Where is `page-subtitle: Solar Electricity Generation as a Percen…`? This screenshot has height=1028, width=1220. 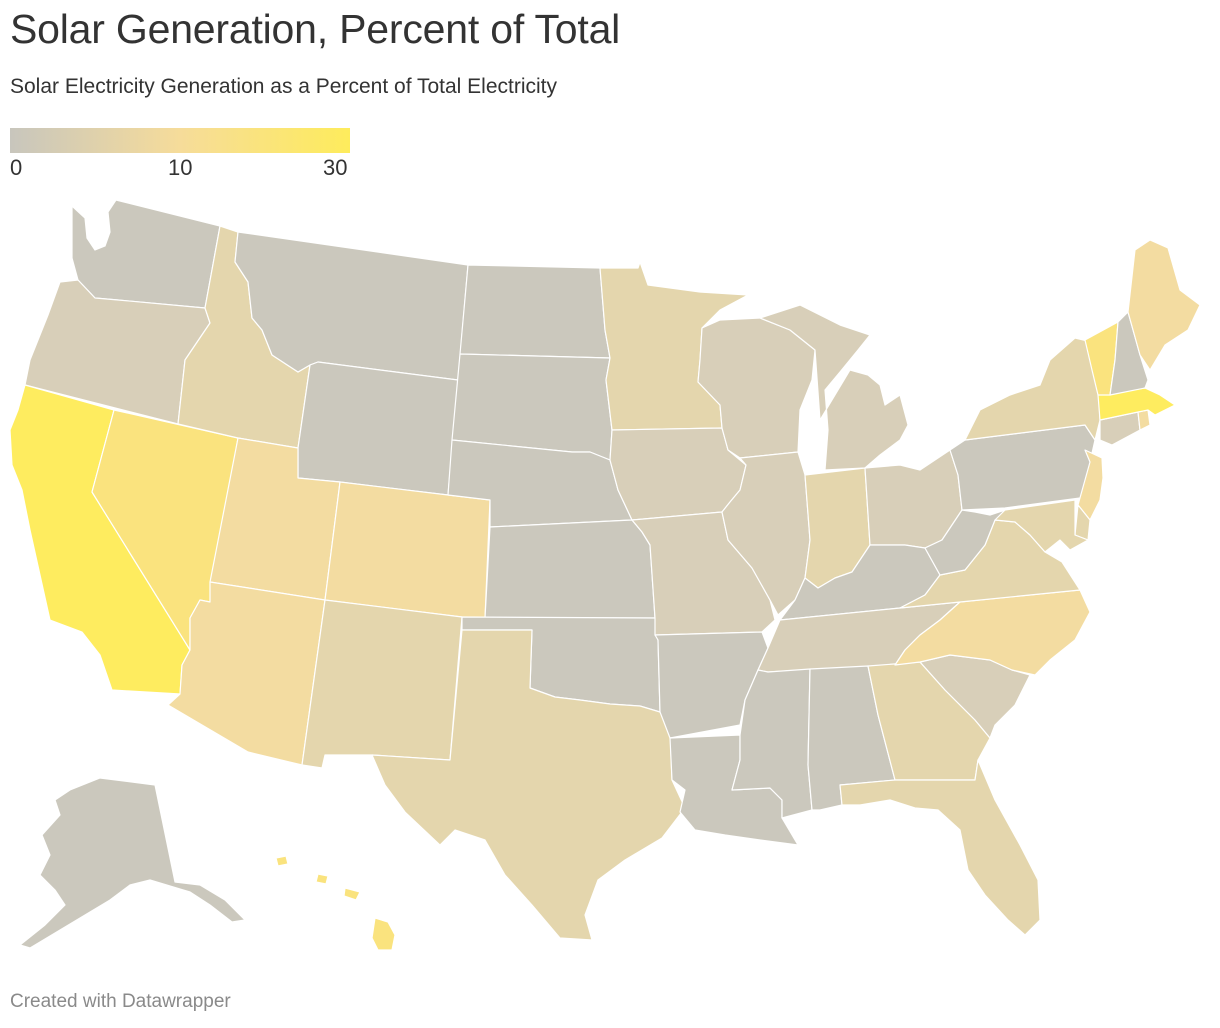
page-subtitle: Solar Electricity Generation as a Percen… is located at coordinates (284, 86).